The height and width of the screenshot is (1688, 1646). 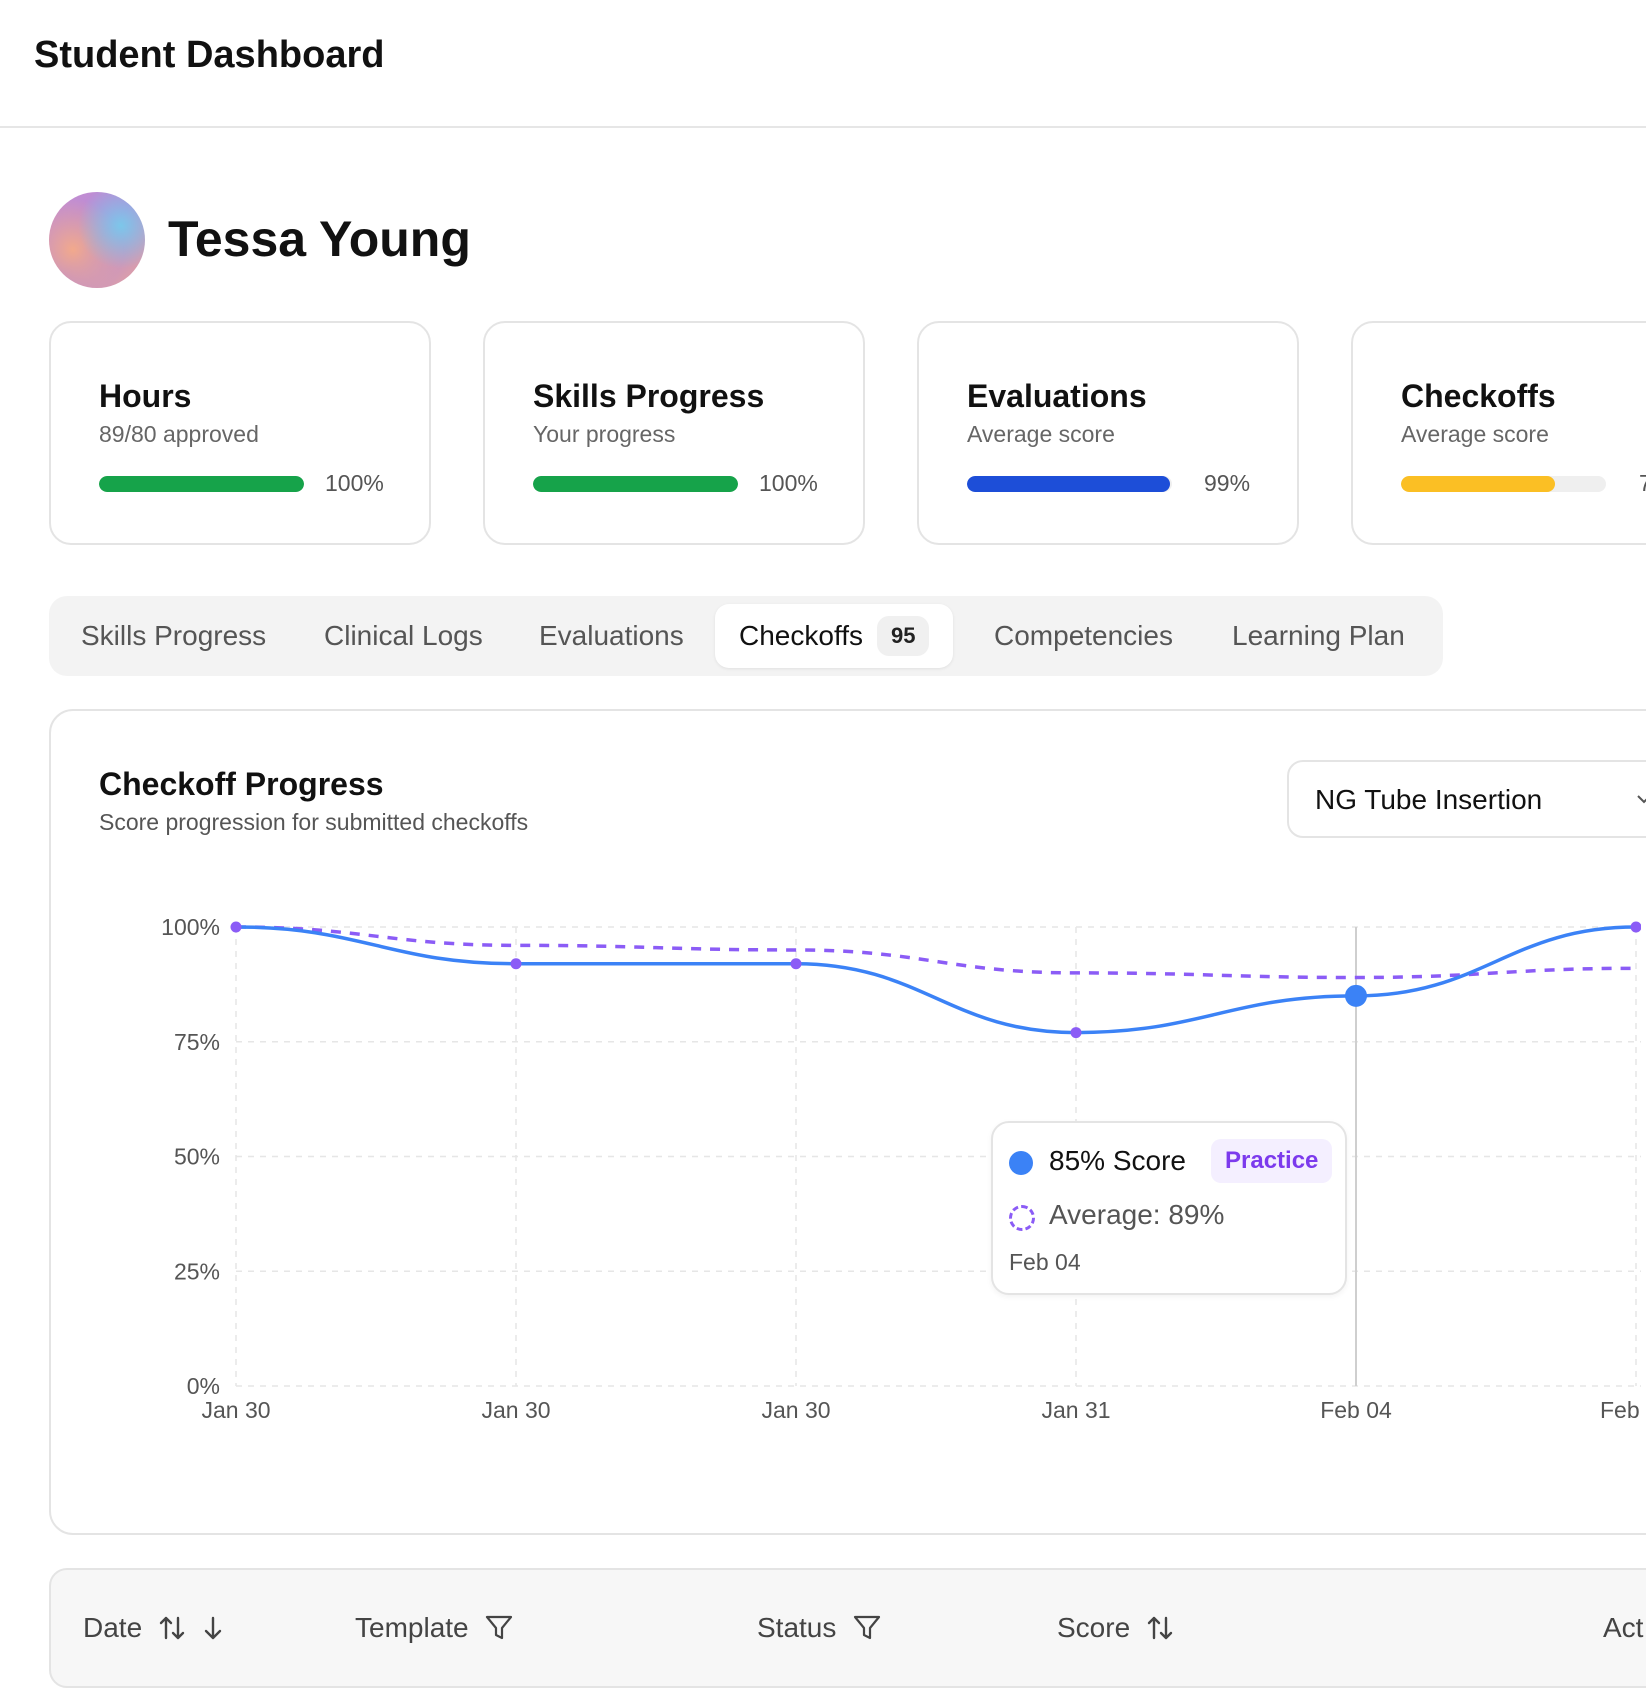 I want to click on y-tick-label: 0%, so click(x=203, y=1386).